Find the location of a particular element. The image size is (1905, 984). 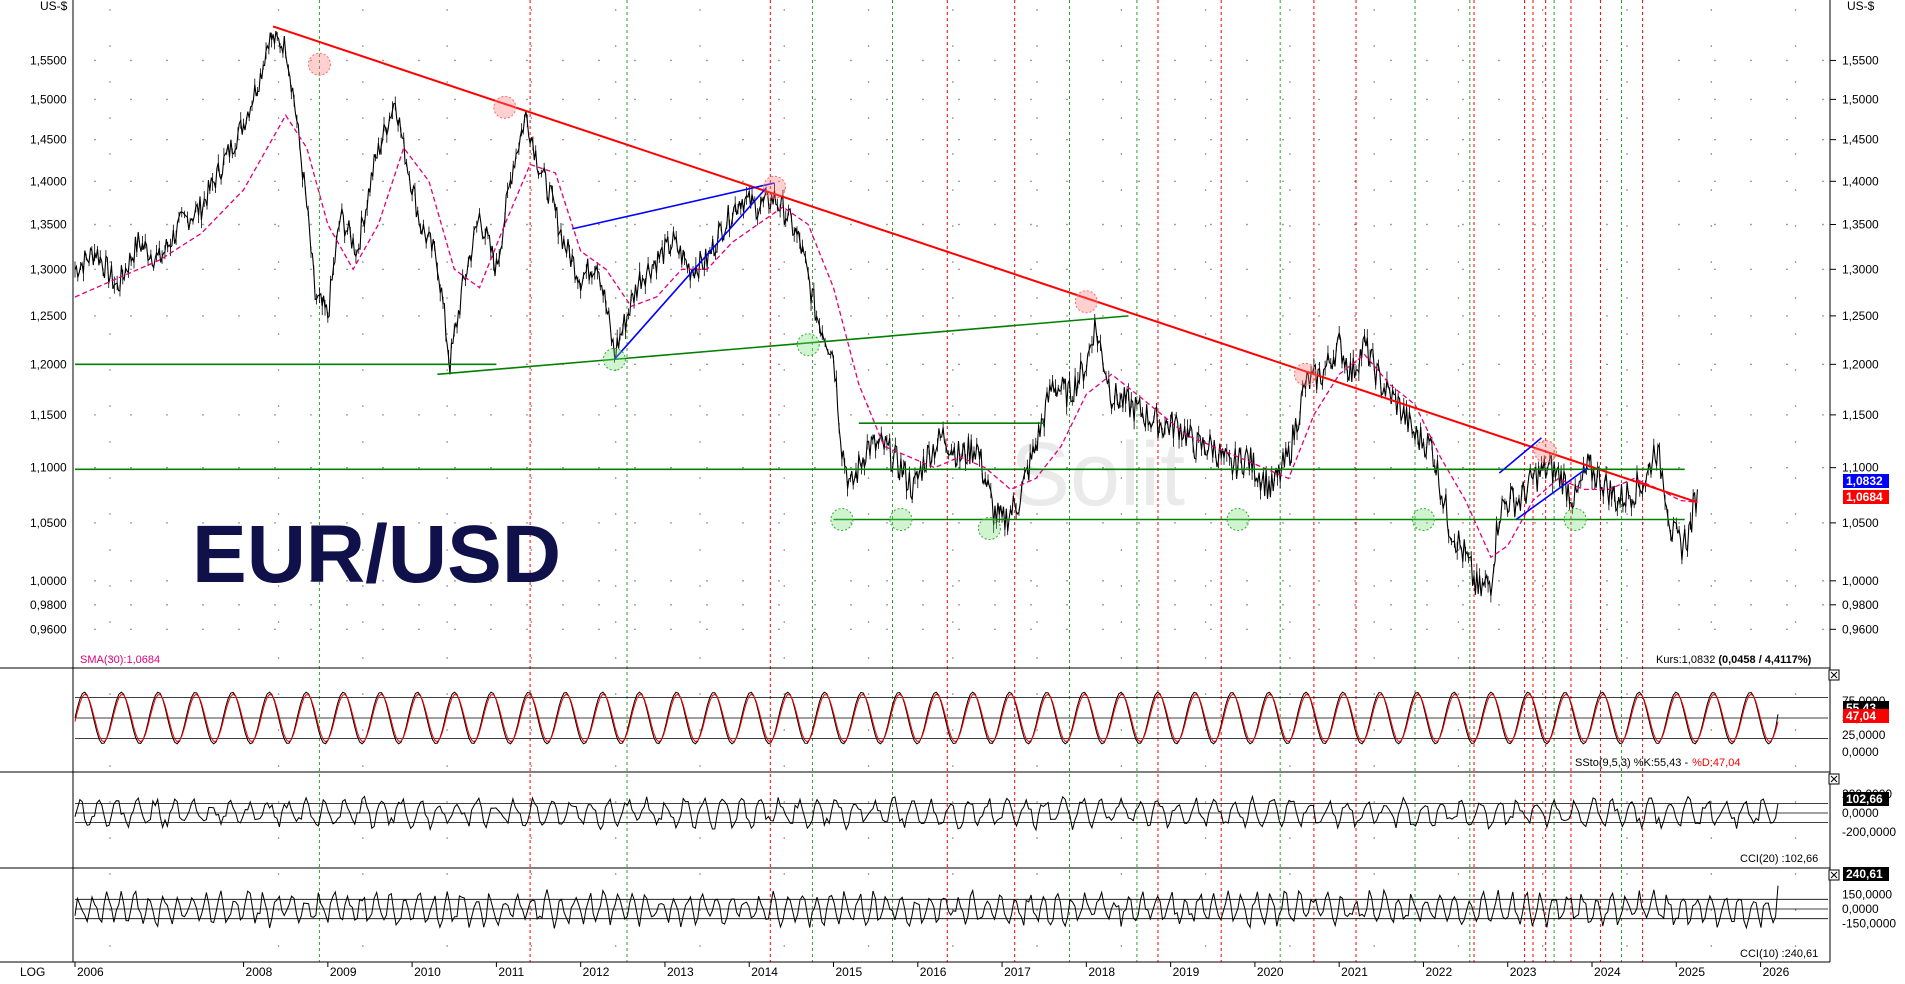

y-tick-label-left: 1,5000 is located at coordinates (48, 99).